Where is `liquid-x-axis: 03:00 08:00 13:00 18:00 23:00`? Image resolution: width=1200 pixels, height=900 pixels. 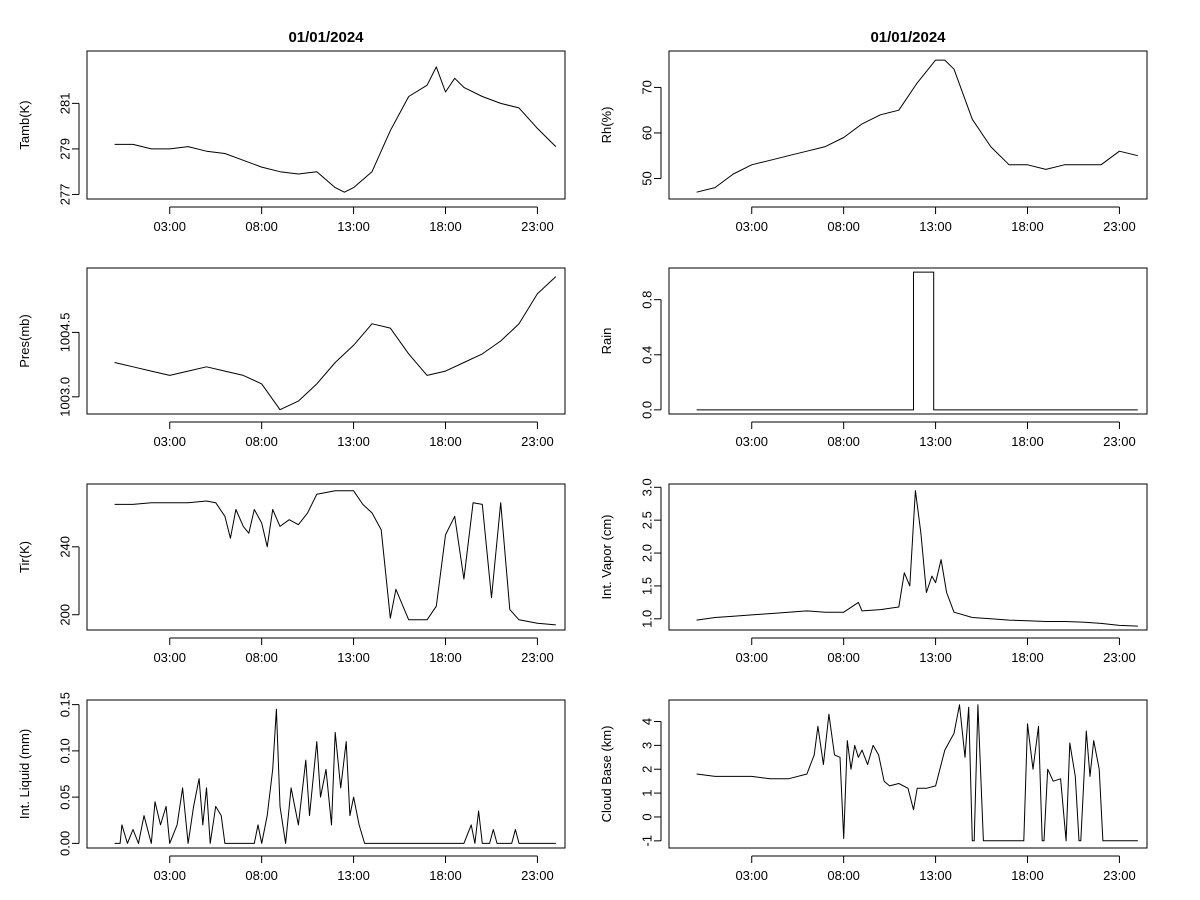 liquid-x-axis: 03:00 08:00 13:00 18:00 23:00 is located at coordinates (353, 869).